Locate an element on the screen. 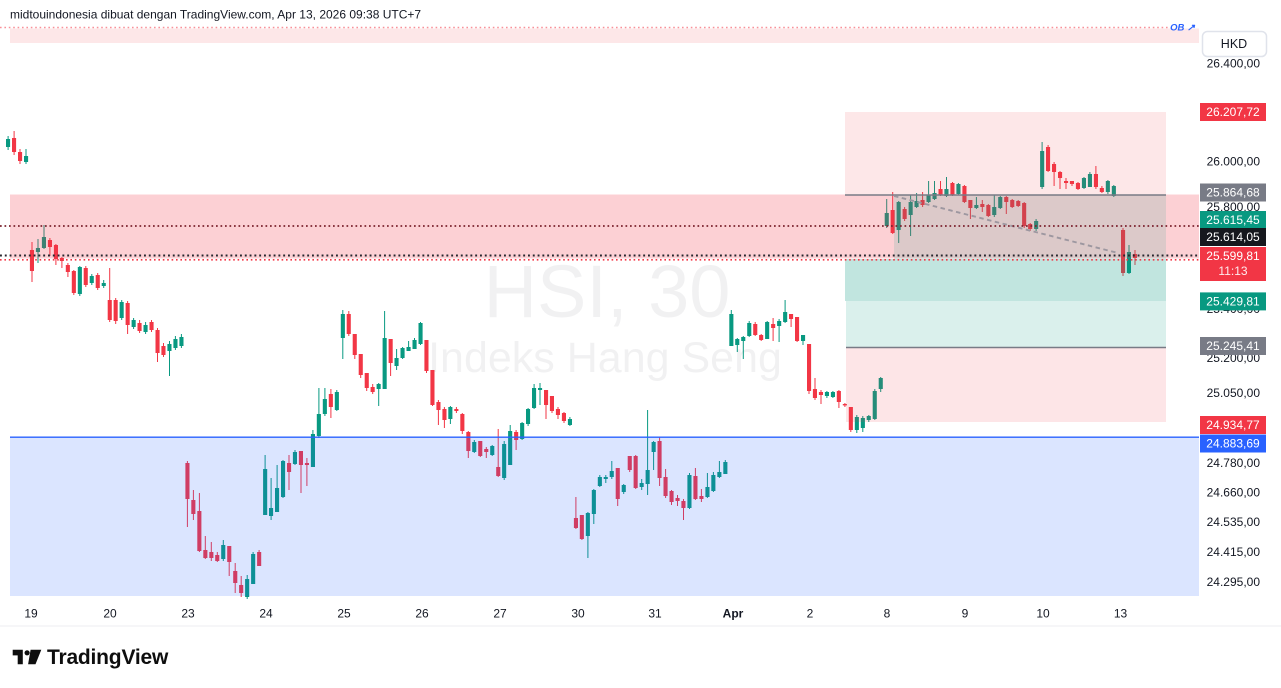  svg-text: 27 is located at coordinates (500, 614).